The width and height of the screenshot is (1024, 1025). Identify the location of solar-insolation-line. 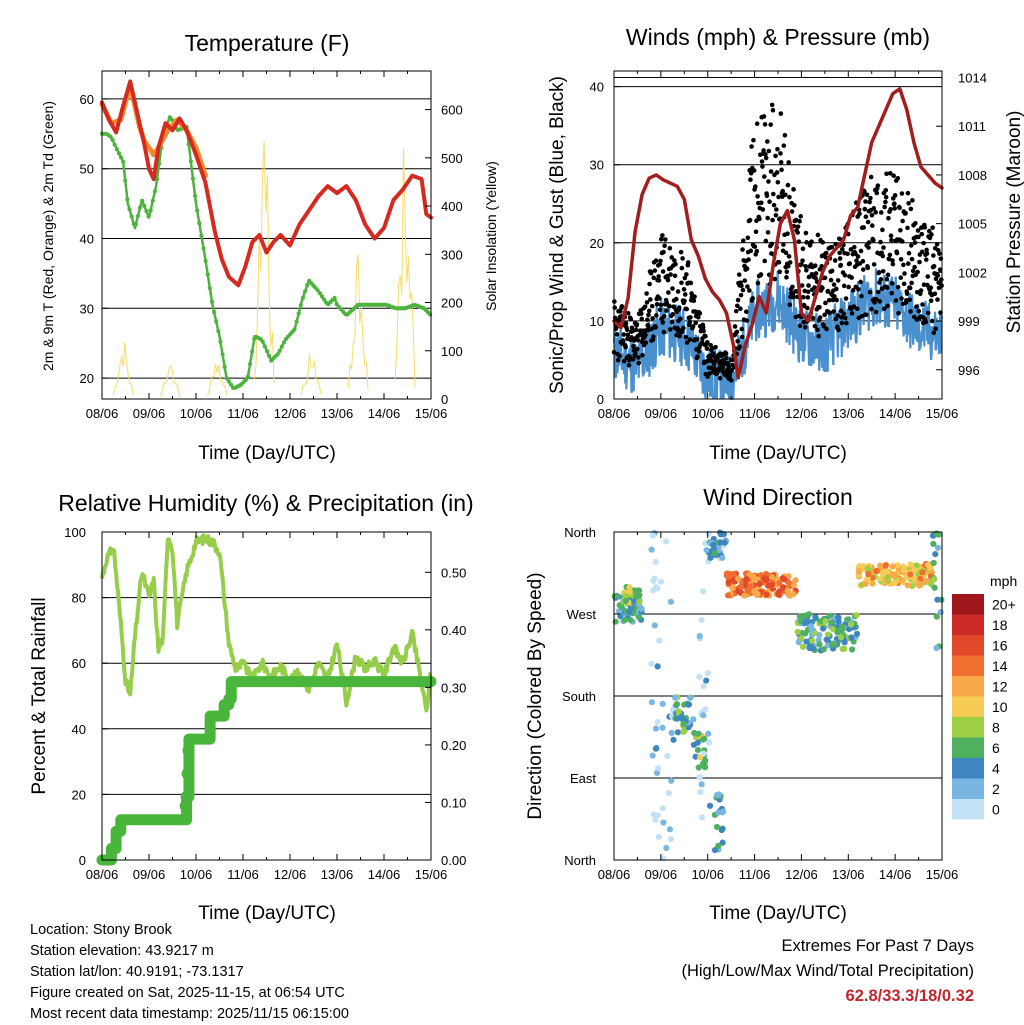
(405, 268).